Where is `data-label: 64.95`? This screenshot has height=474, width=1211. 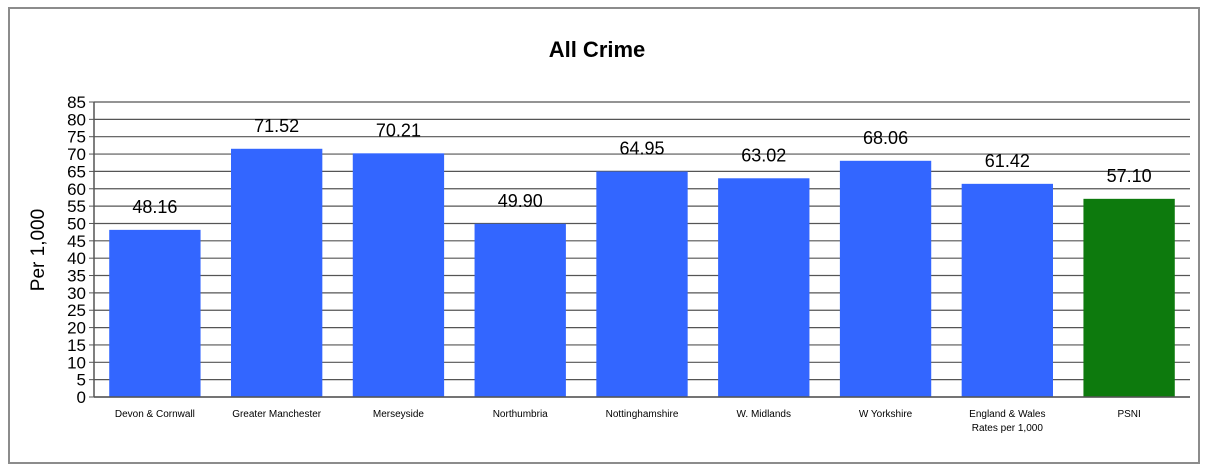
data-label: 64.95 is located at coordinates (641, 149).